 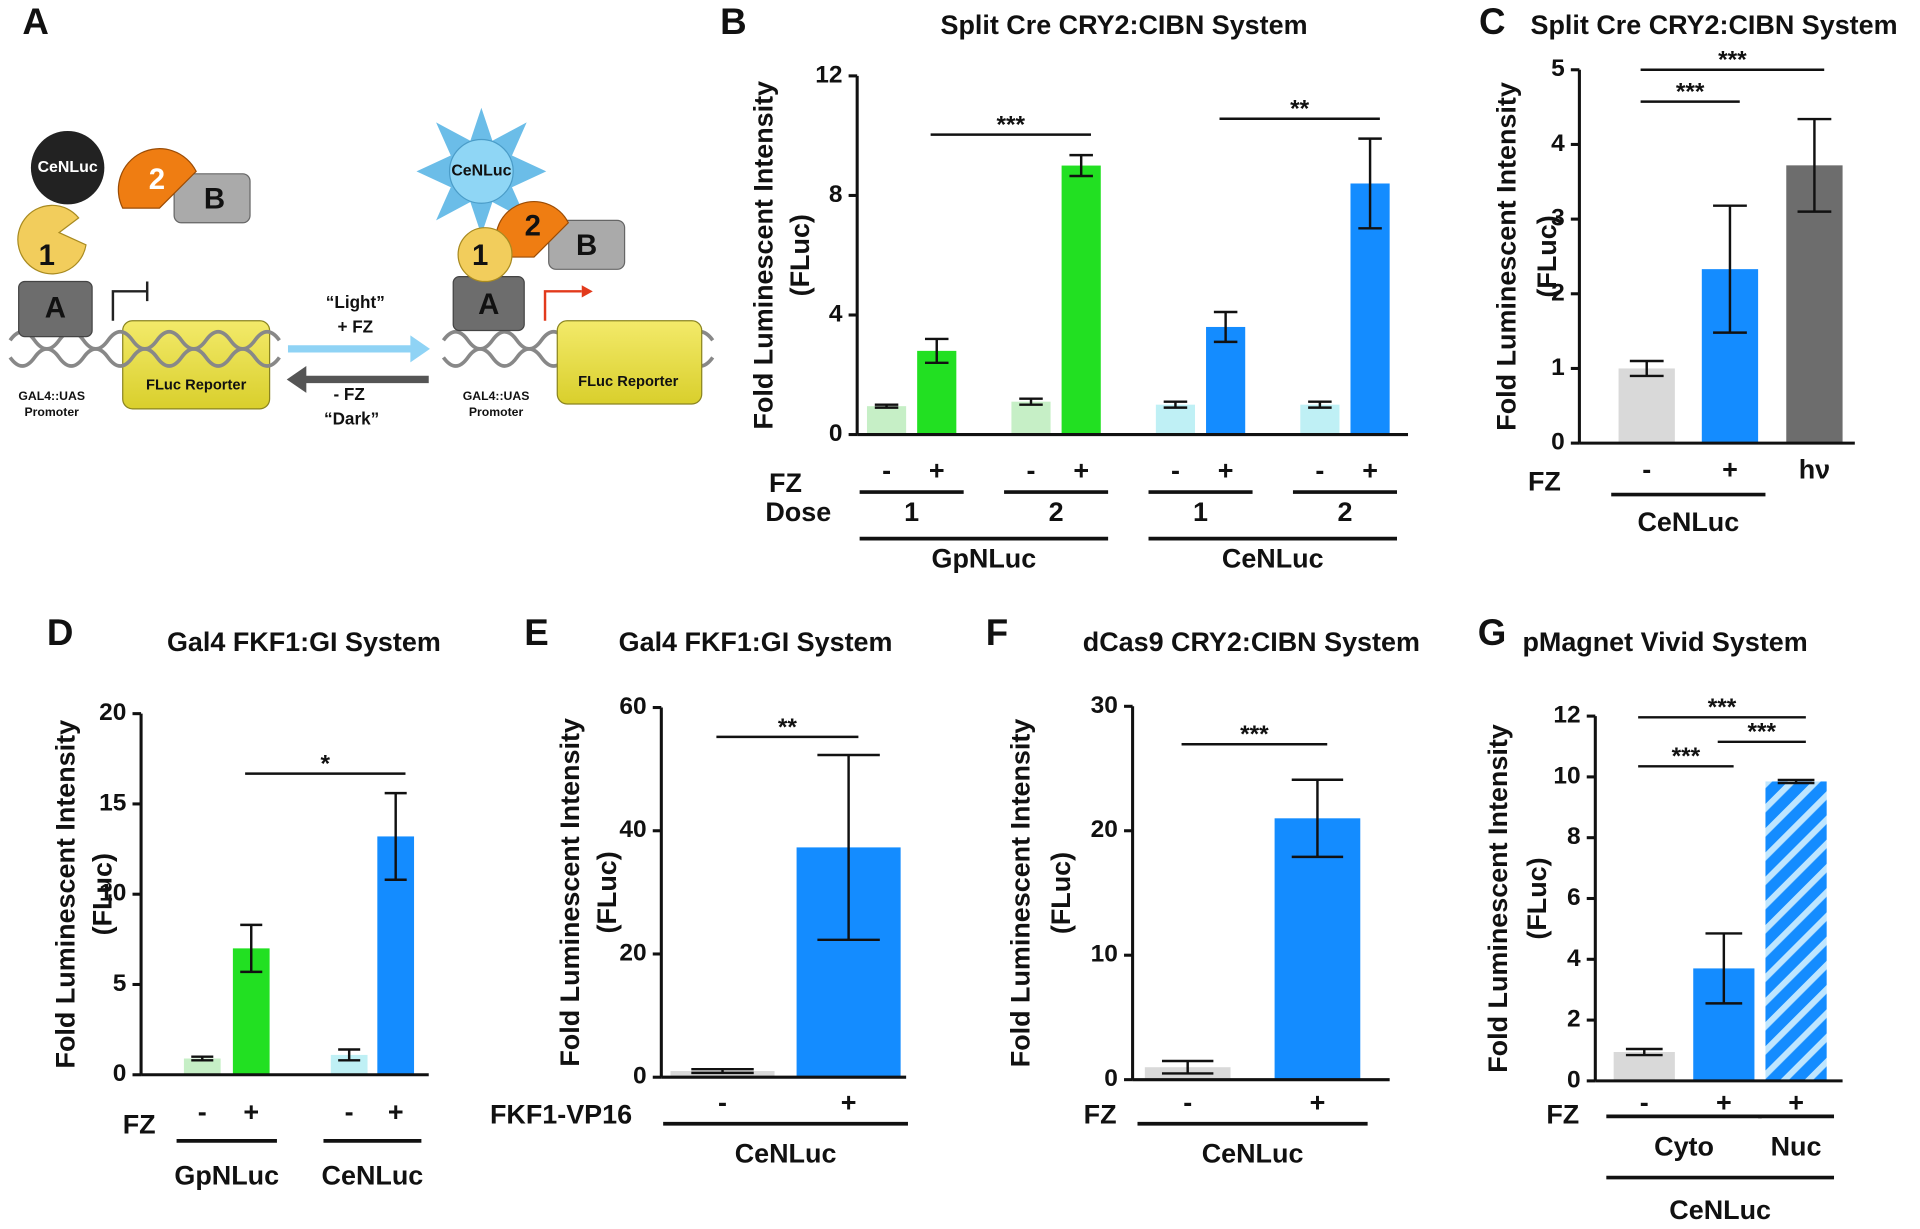 What do you see at coordinates (997, 632) in the screenshot?
I see `panel-letter: F` at bounding box center [997, 632].